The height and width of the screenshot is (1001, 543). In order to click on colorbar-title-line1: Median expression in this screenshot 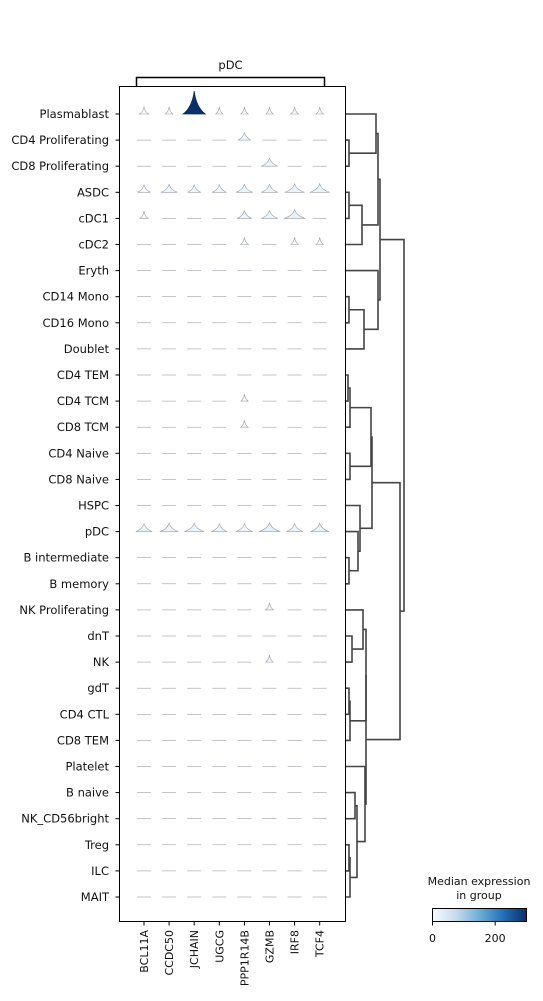, I will do `click(479, 881)`.